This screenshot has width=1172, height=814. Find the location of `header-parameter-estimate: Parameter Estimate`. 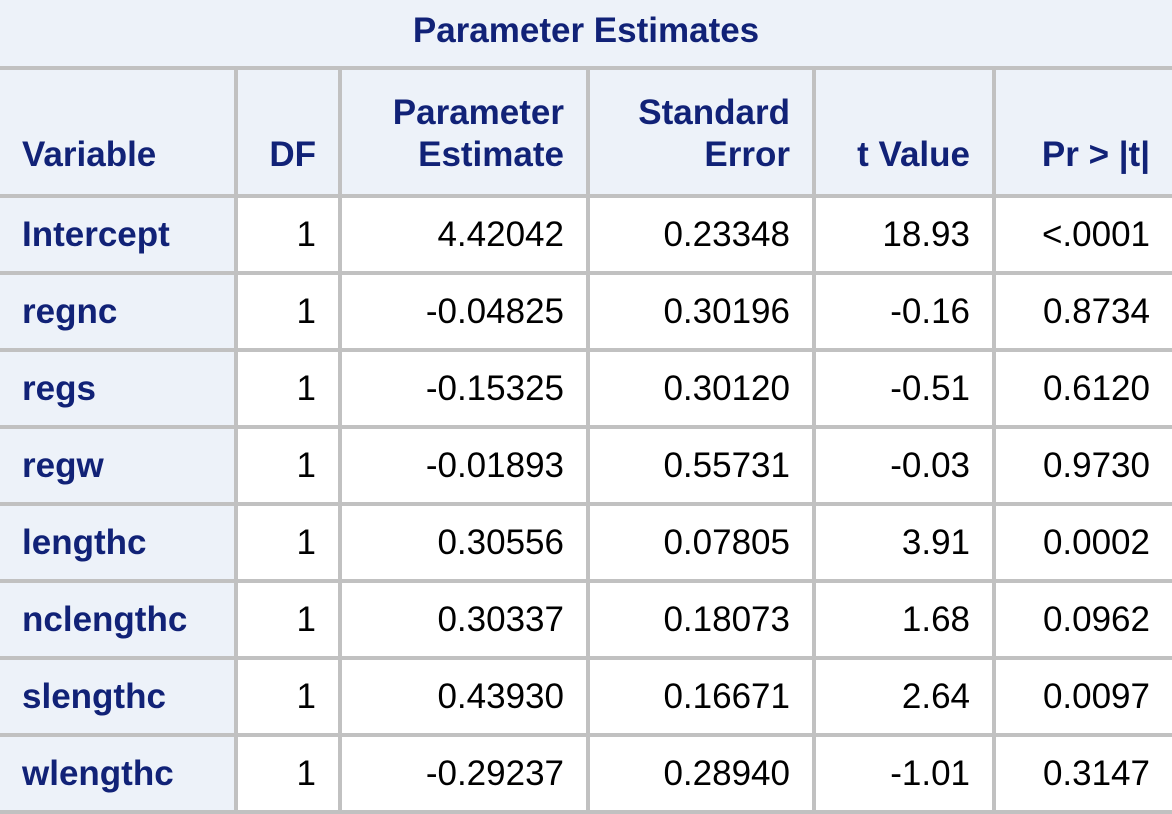

header-parameter-estimate: Parameter Estimate is located at coordinates (464, 132).